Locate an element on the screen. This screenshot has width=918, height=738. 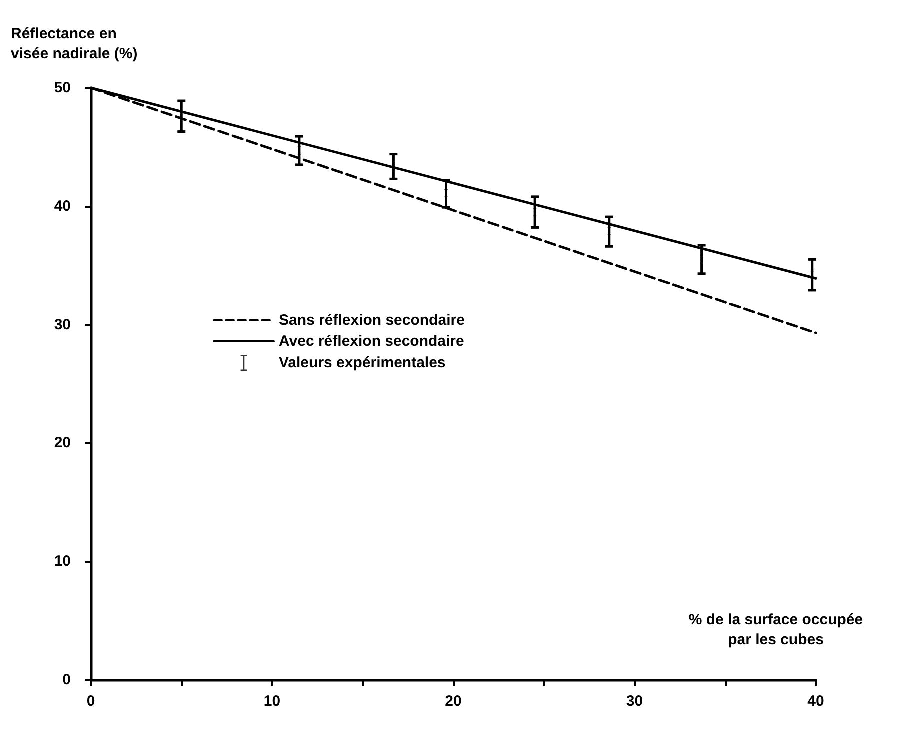
x-tick-label: 20 is located at coordinates (453, 701).